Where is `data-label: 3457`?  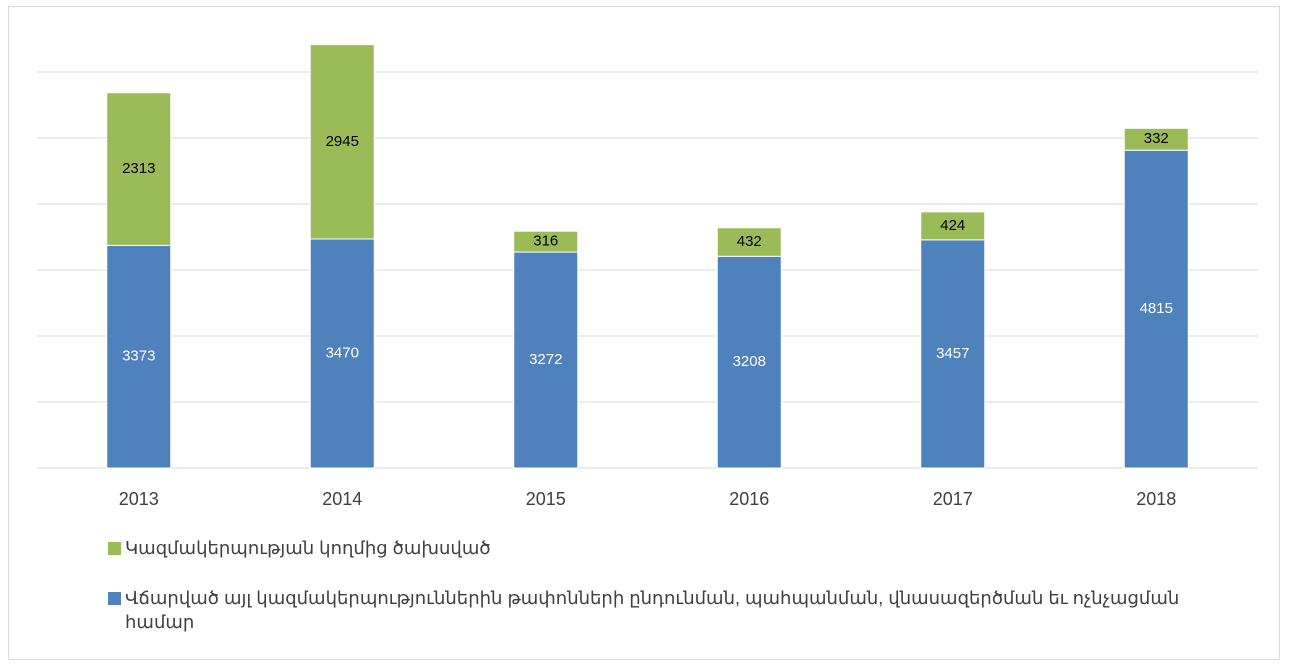 data-label: 3457 is located at coordinates (952, 353).